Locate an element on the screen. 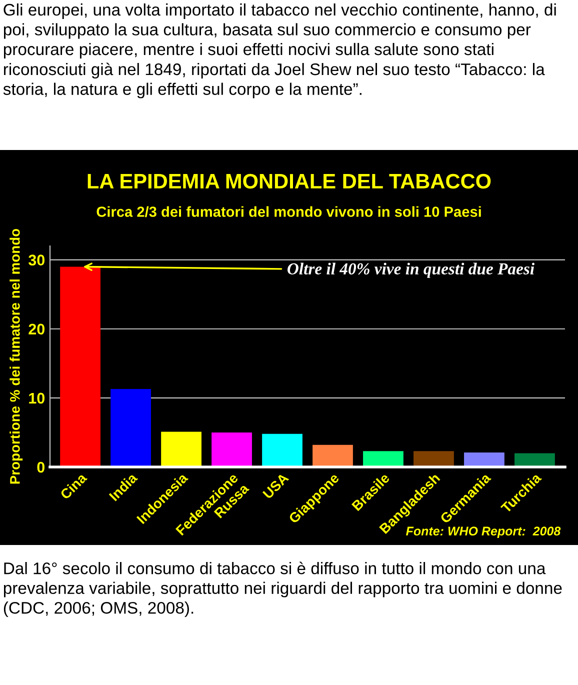 The image size is (578, 685). y-tick-label: 0 is located at coordinates (41, 467).